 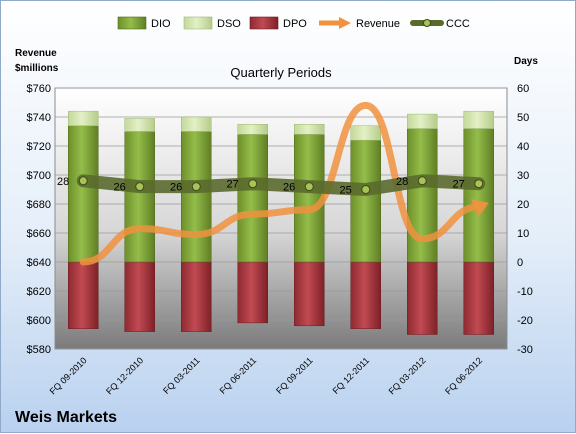 I want to click on right-tick-label: 60, so click(x=523, y=89).